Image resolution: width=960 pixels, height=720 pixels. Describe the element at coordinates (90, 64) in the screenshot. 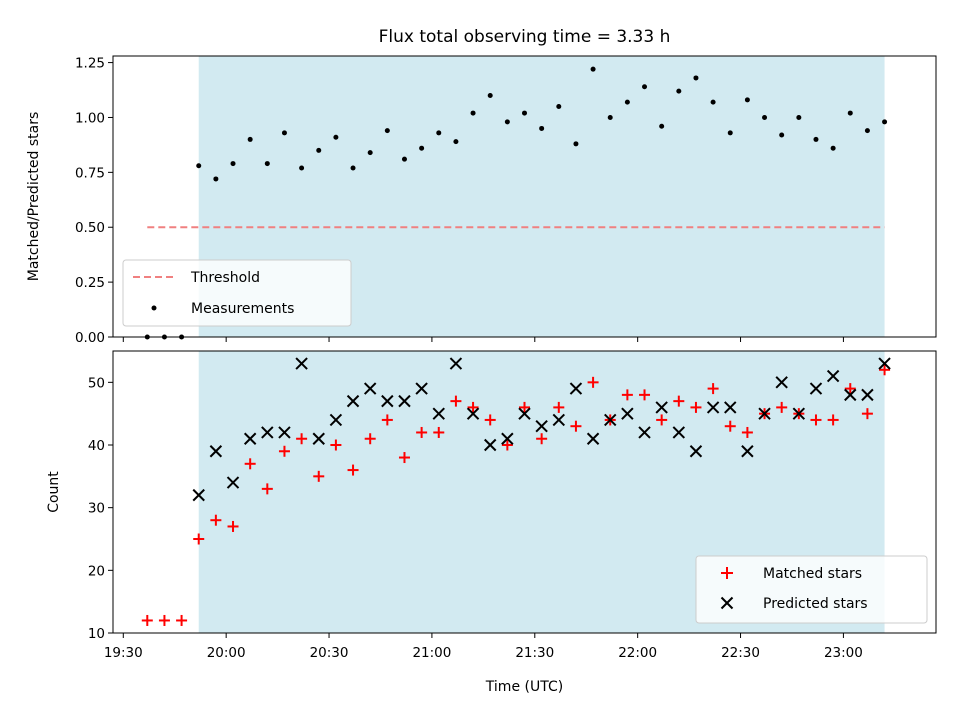

I see `top-y-tick-label: 1.25` at that location.